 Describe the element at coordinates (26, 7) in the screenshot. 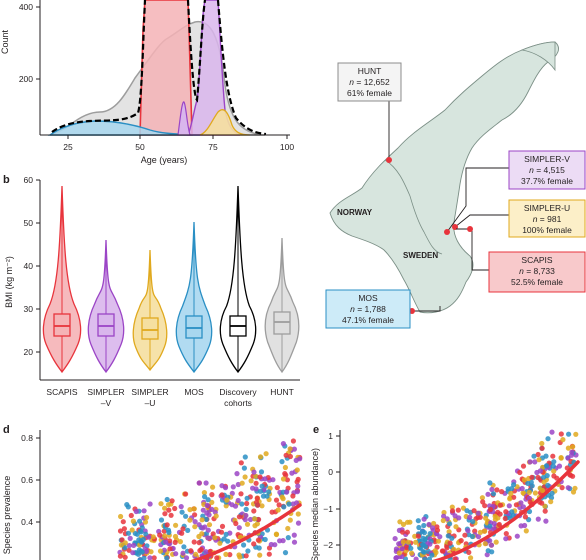

I see `panel-a-ytick: 400` at that location.